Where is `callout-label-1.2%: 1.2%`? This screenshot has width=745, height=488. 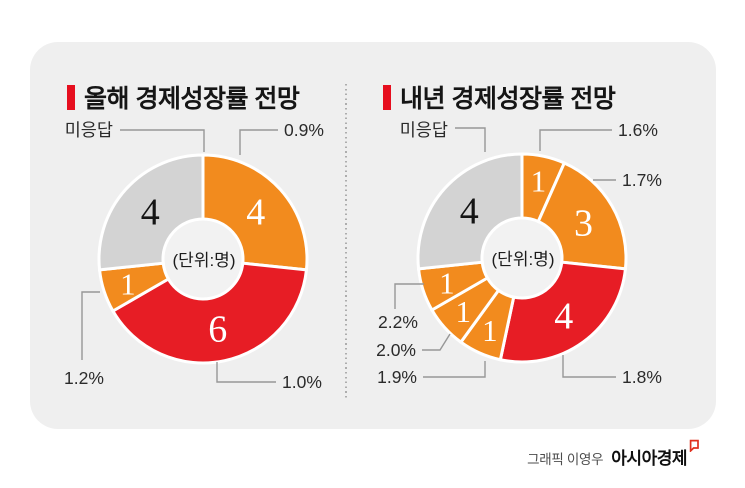
callout-label-1.2%: 1.2% is located at coordinates (84, 378).